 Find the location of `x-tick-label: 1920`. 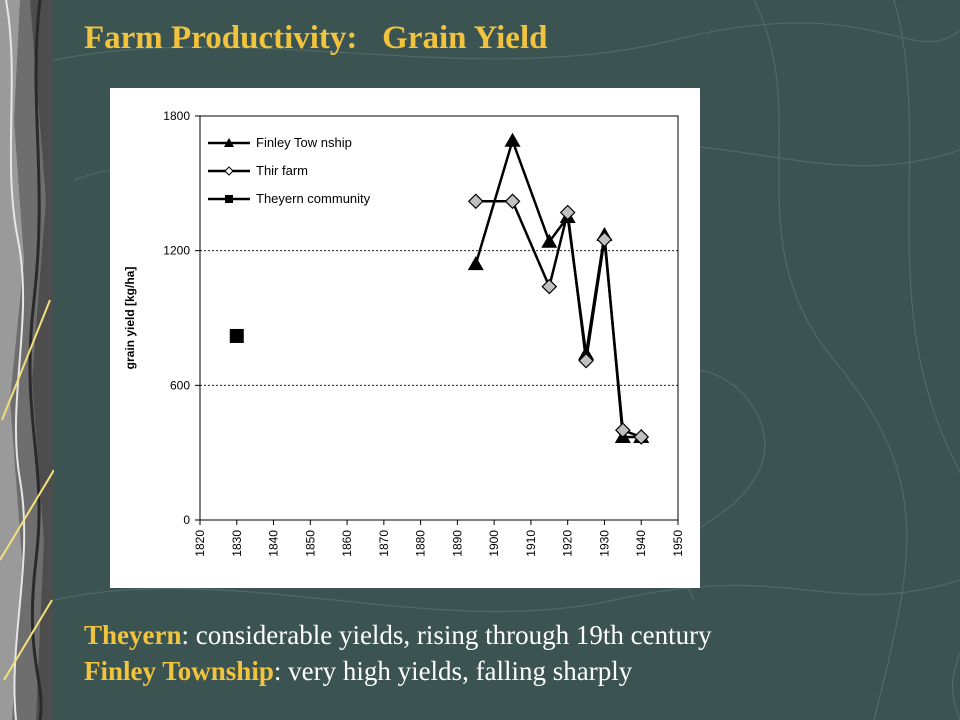

x-tick-label: 1920 is located at coordinates (568, 543).